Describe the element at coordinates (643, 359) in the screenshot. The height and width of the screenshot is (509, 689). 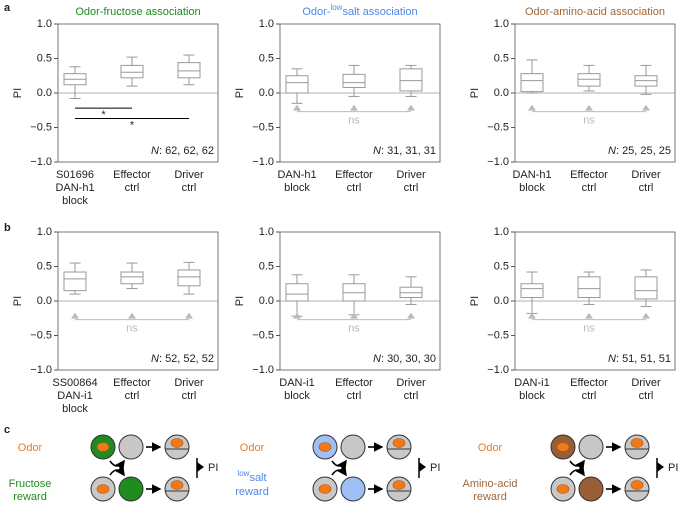
I see `n-values: : 51, 51, 51` at that location.